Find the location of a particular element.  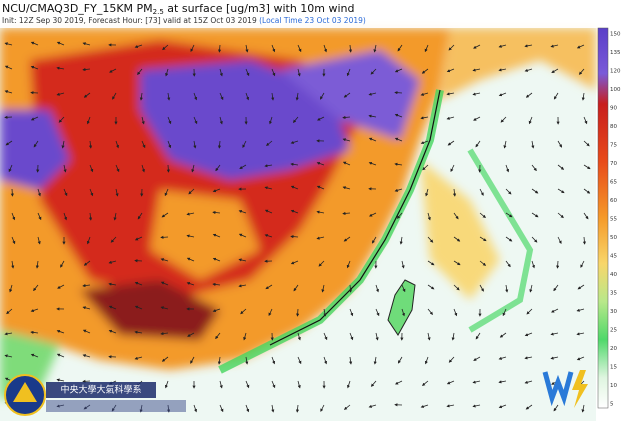

colorbar-label: 90 is located at coordinates (613, 109).